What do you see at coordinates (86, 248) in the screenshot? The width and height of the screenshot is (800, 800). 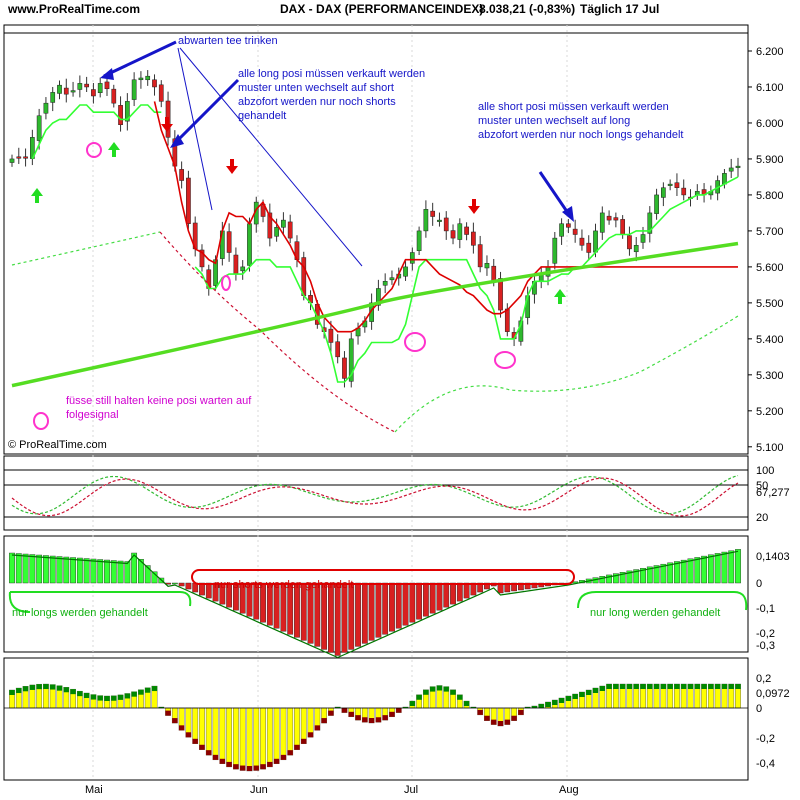 I see `envelope-upper-left` at bounding box center [86, 248].